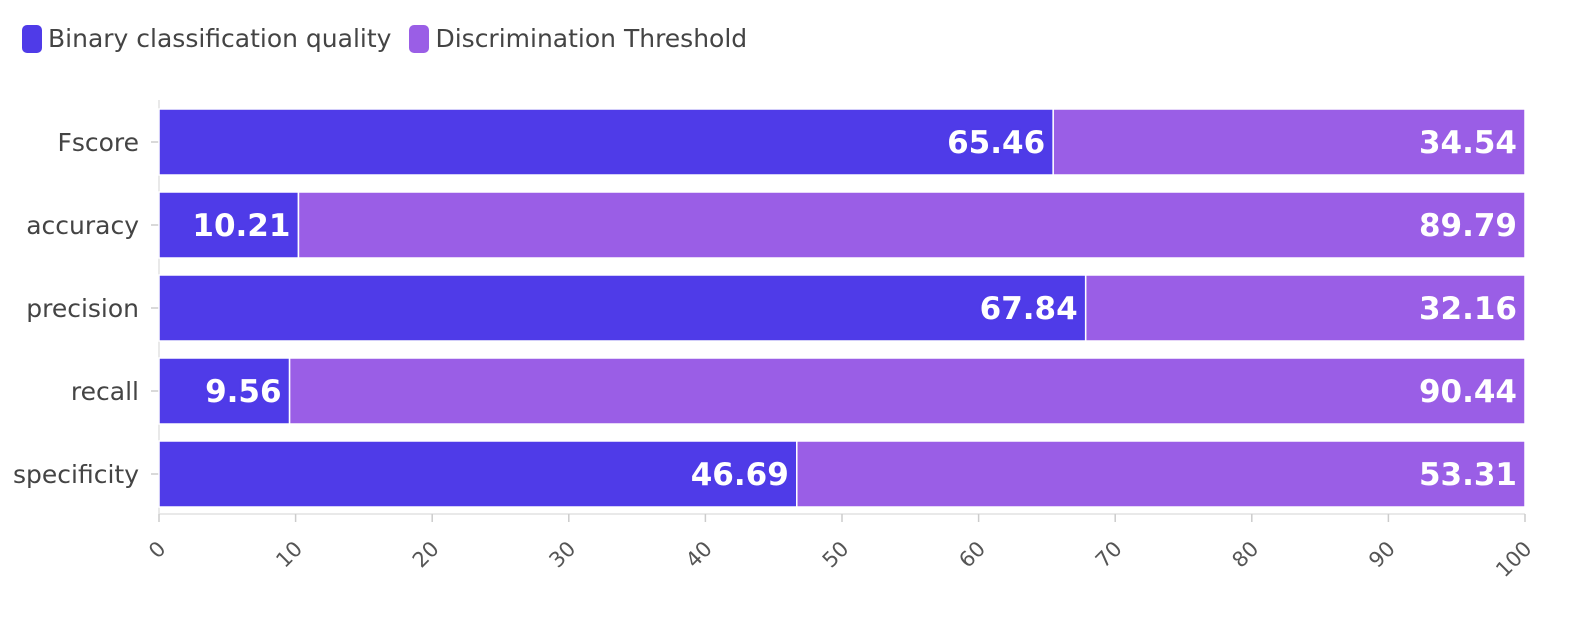 This screenshot has height=618, width=1592. Describe the element at coordinates (836, 555) in the screenshot. I see `x-tick-label: 50` at that location.